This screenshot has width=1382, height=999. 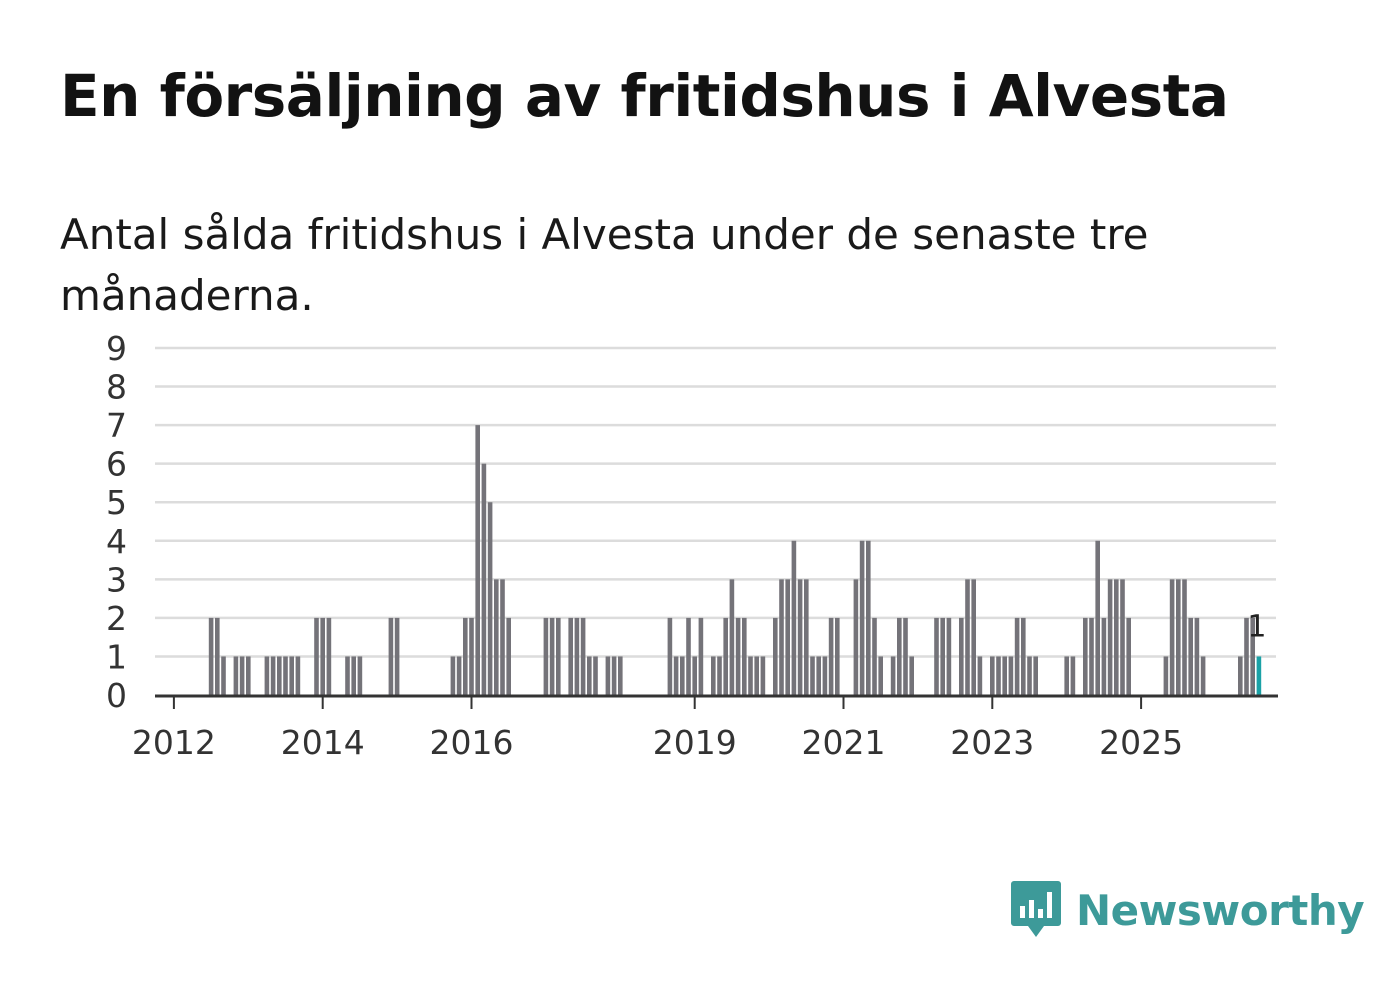 What do you see at coordinates (116, 387) in the screenshot?
I see `y-tick-label-8: 8` at bounding box center [116, 387].